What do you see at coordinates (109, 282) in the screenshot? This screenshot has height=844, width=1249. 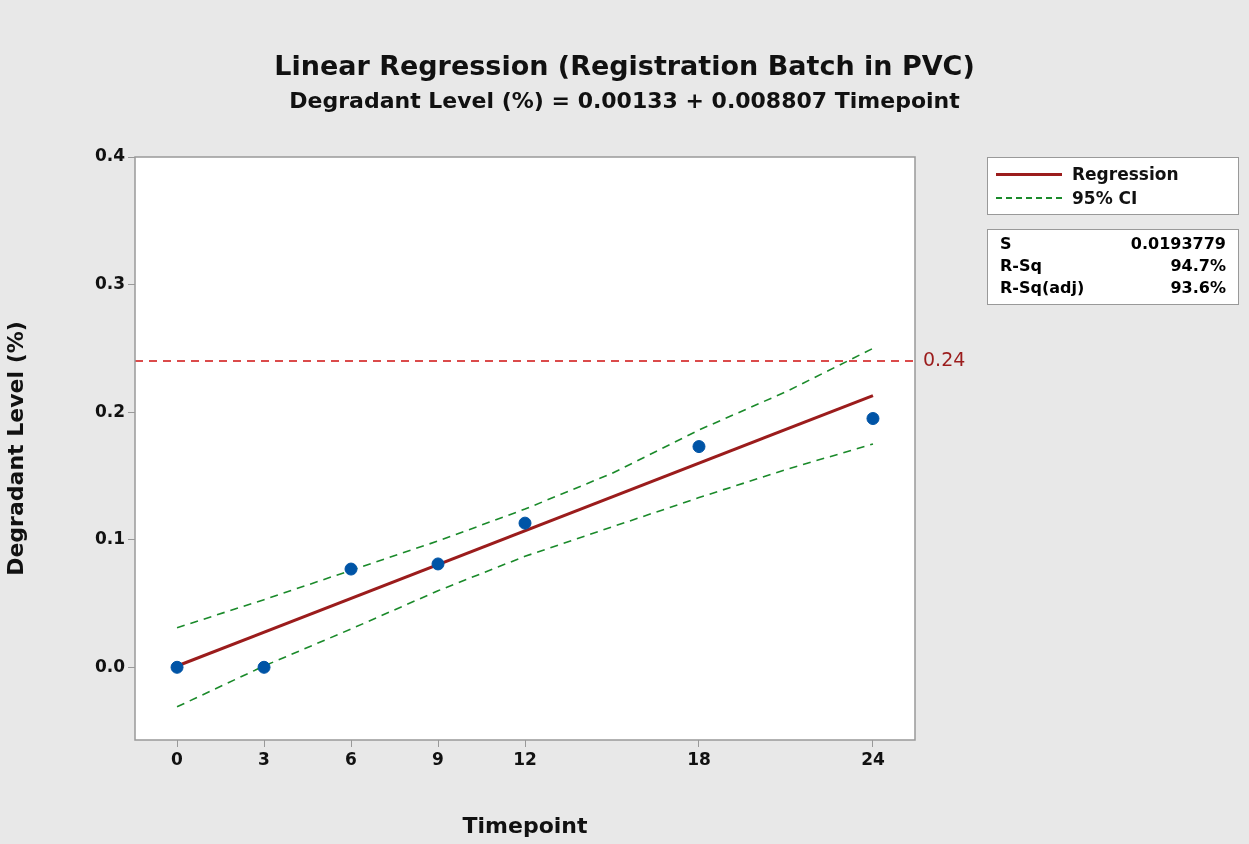 I see `y-tick-label: 0.3` at bounding box center [109, 282].